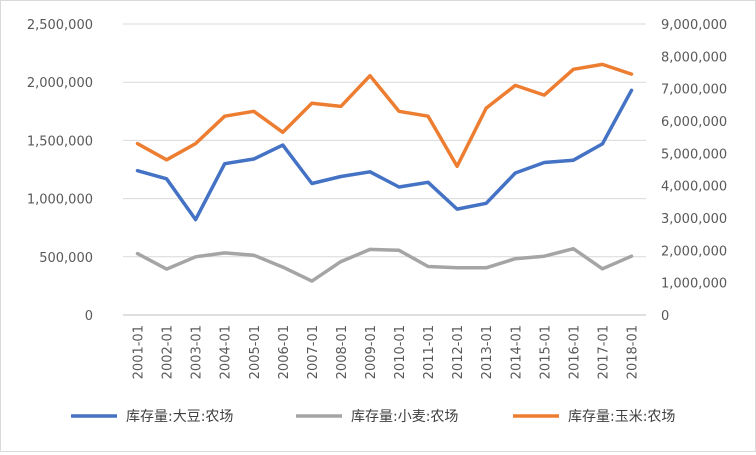 Image resolution: width=756 pixels, height=455 pixels. What do you see at coordinates (168, 352) in the screenshot?
I see `x-tick-label: 2002-01` at bounding box center [168, 352].